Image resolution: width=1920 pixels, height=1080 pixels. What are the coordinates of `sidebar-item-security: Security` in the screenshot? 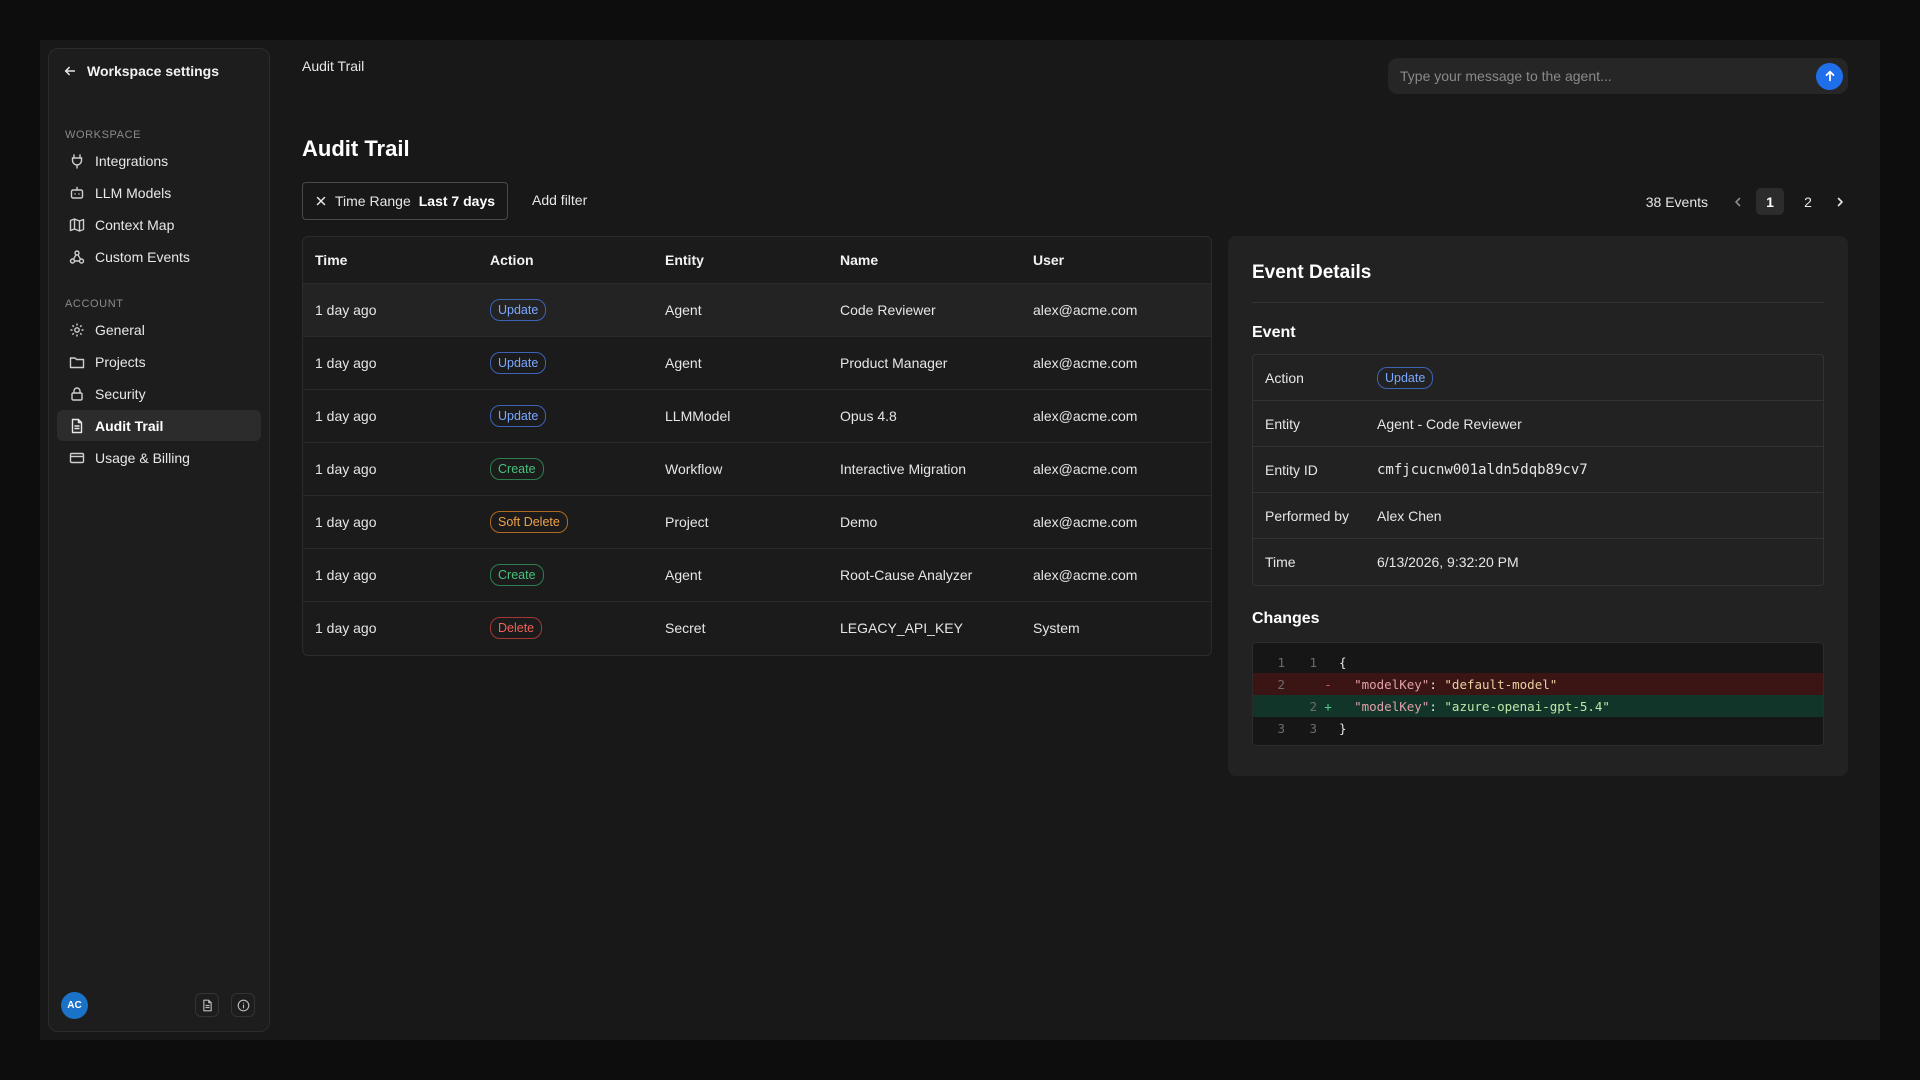 It's located at (159, 393).